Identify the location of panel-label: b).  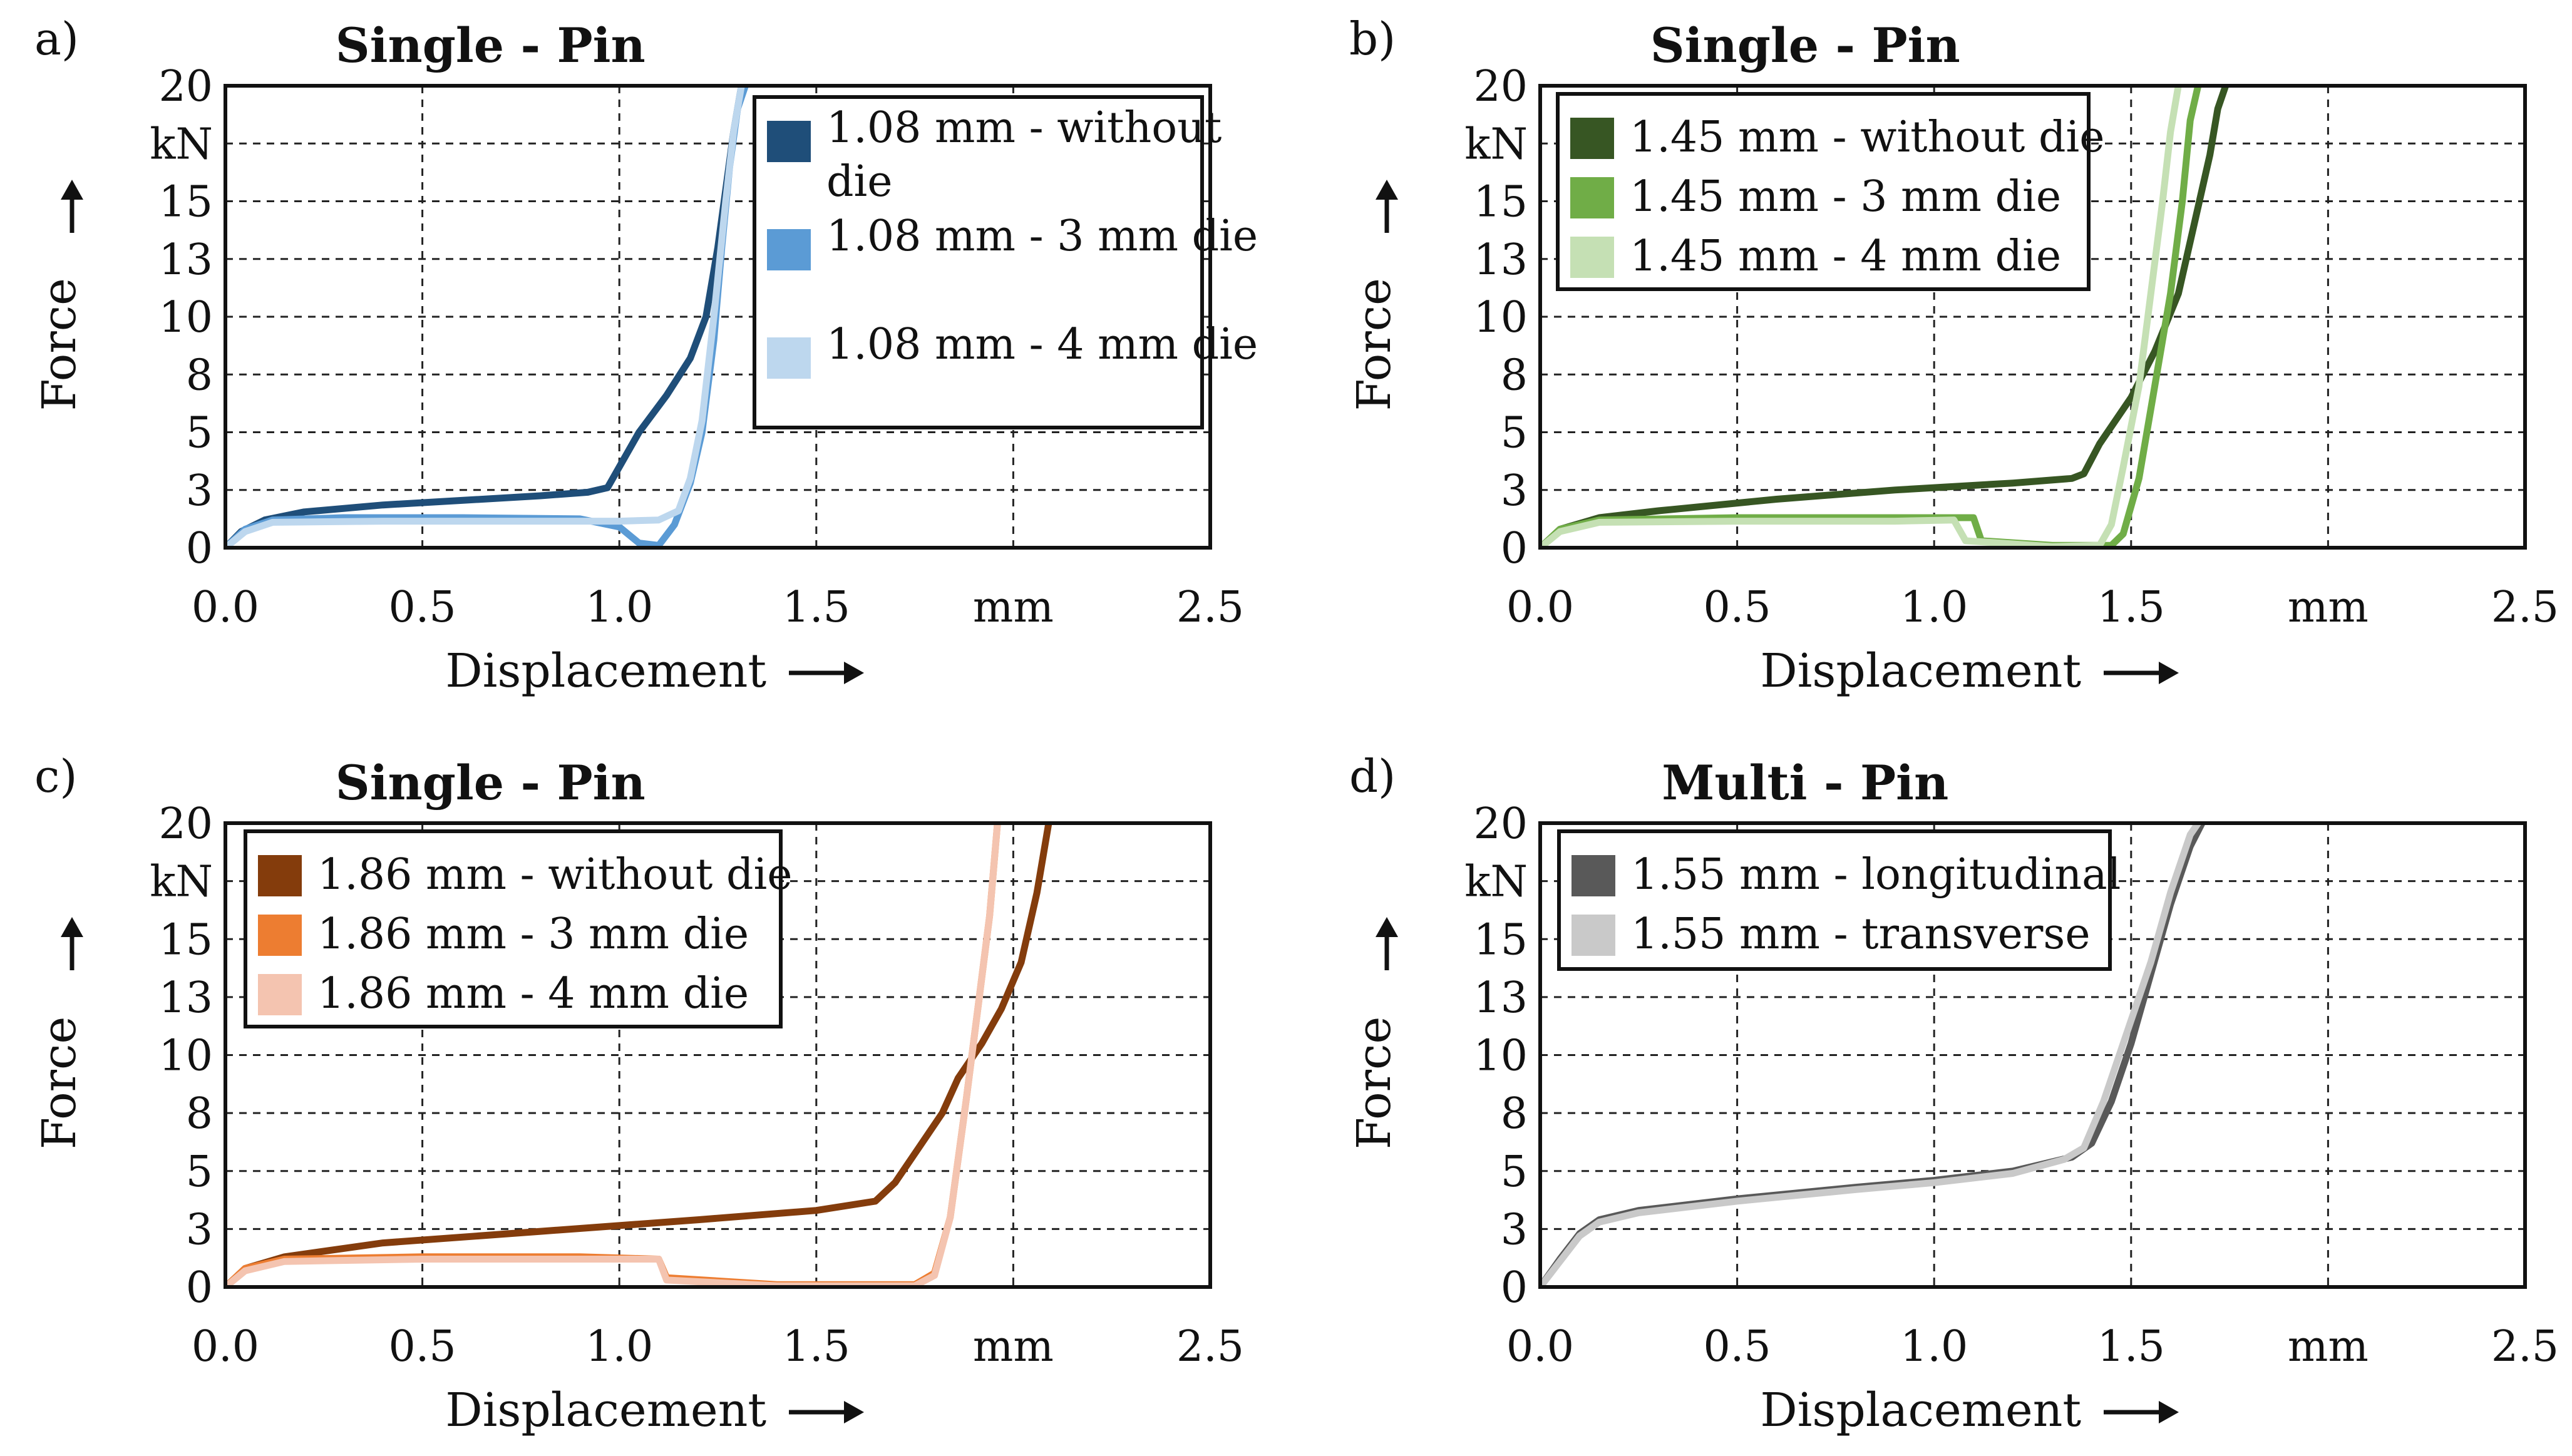
(1372, 39).